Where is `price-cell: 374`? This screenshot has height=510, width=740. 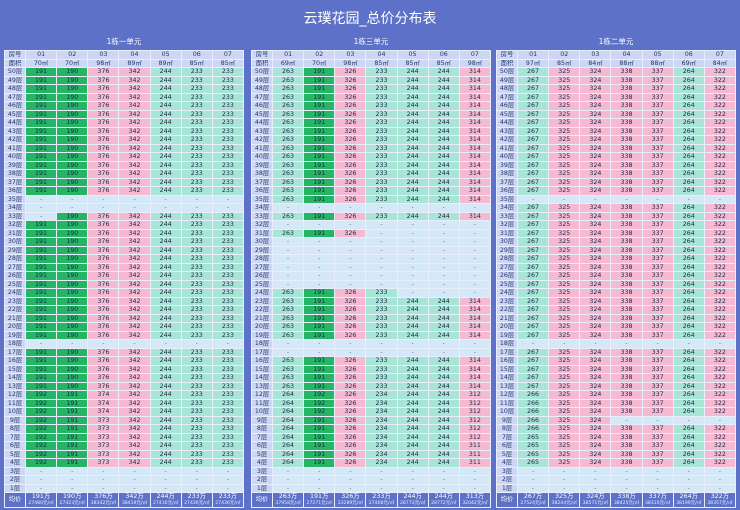 price-cell: 374 is located at coordinates (104, 395).